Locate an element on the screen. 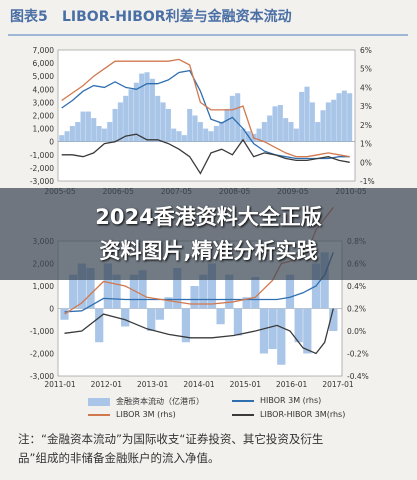 The image size is (417, 480). legend-item-spread: LIBOR-HIBOR 3M(rhs) is located at coordinates (288, 414).